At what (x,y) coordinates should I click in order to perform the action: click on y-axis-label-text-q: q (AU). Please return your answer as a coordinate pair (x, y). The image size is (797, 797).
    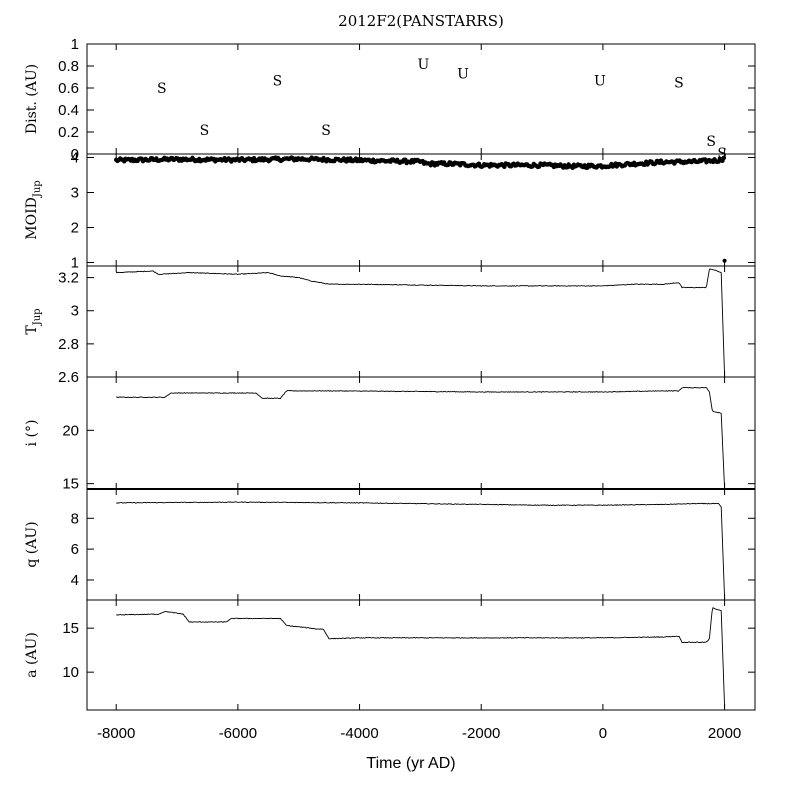
    Looking at the image, I should click on (32, 544).